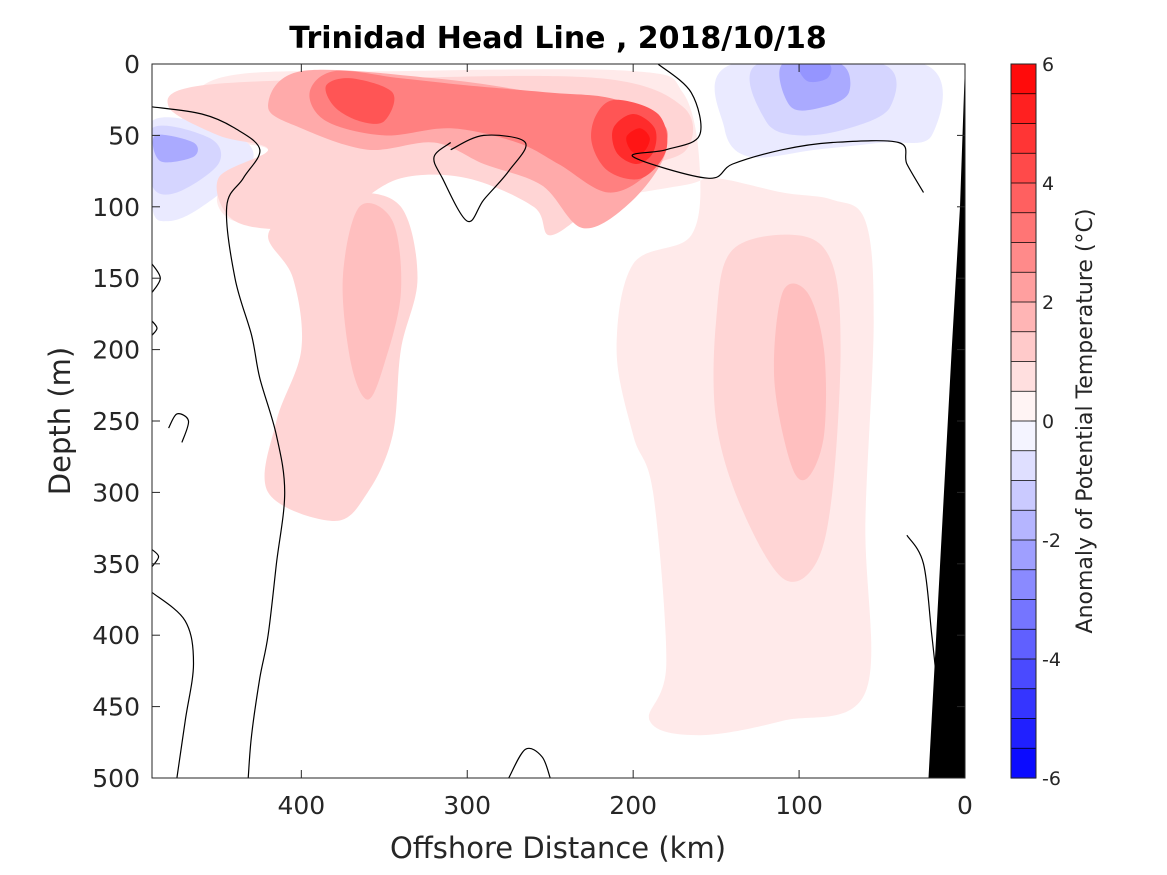 This screenshot has width=1167, height=875. What do you see at coordinates (116, 207) in the screenshot?
I see `y-tick-label: 100` at bounding box center [116, 207].